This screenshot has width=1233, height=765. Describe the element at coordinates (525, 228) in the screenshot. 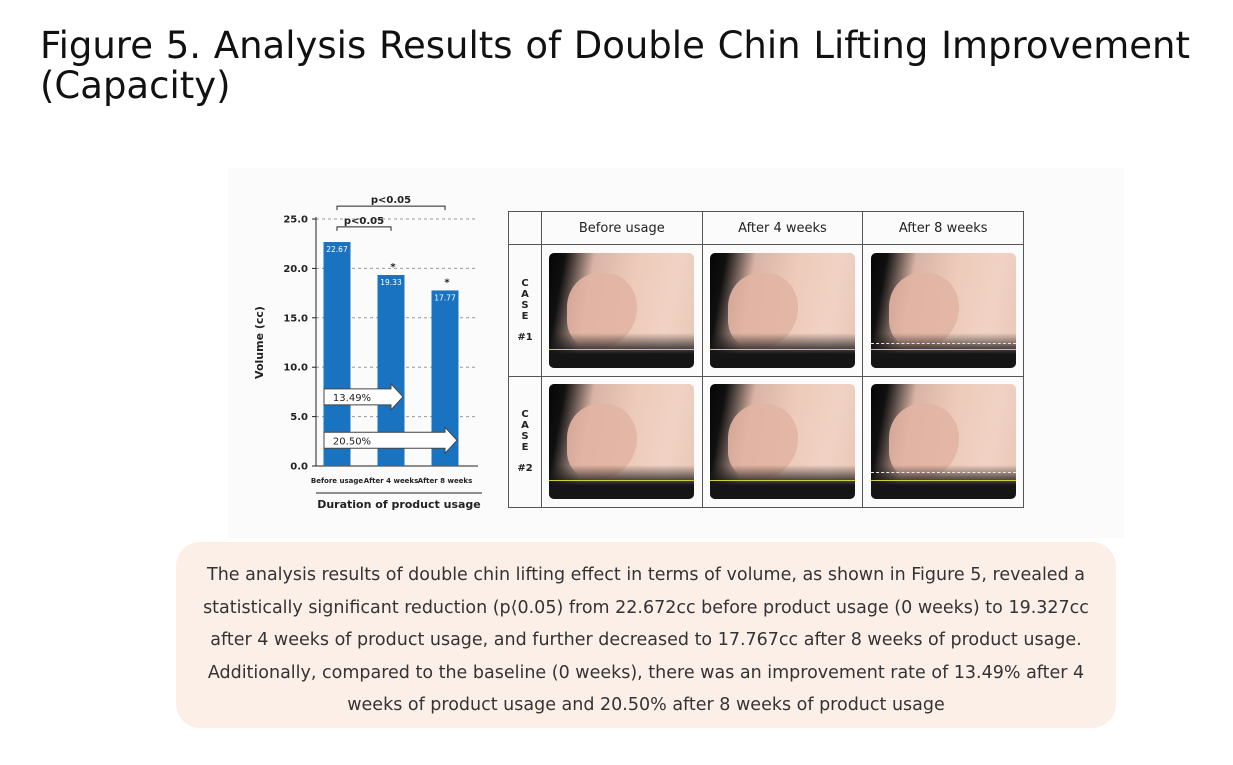

I see `table-corner-cell` at that location.